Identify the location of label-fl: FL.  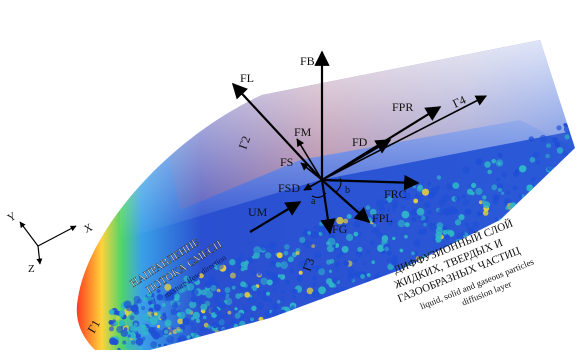
(247, 78).